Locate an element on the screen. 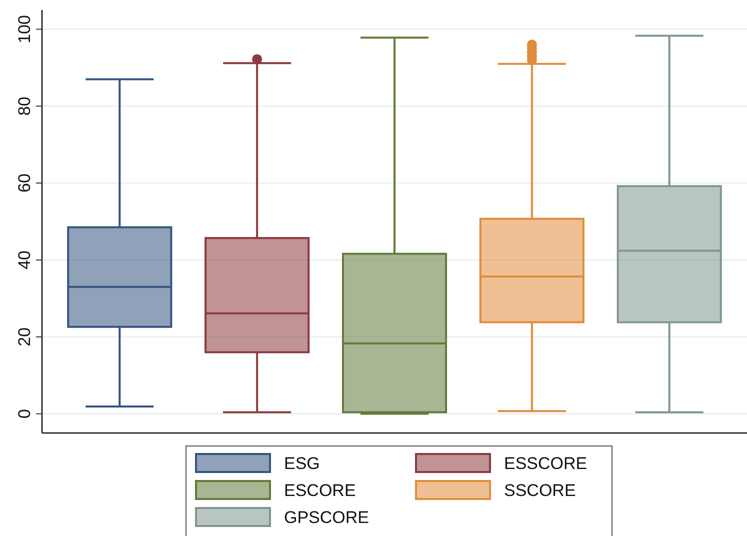 Image resolution: width=747 pixels, height=536 pixels. legend-label: SSCORE is located at coordinates (540, 490).